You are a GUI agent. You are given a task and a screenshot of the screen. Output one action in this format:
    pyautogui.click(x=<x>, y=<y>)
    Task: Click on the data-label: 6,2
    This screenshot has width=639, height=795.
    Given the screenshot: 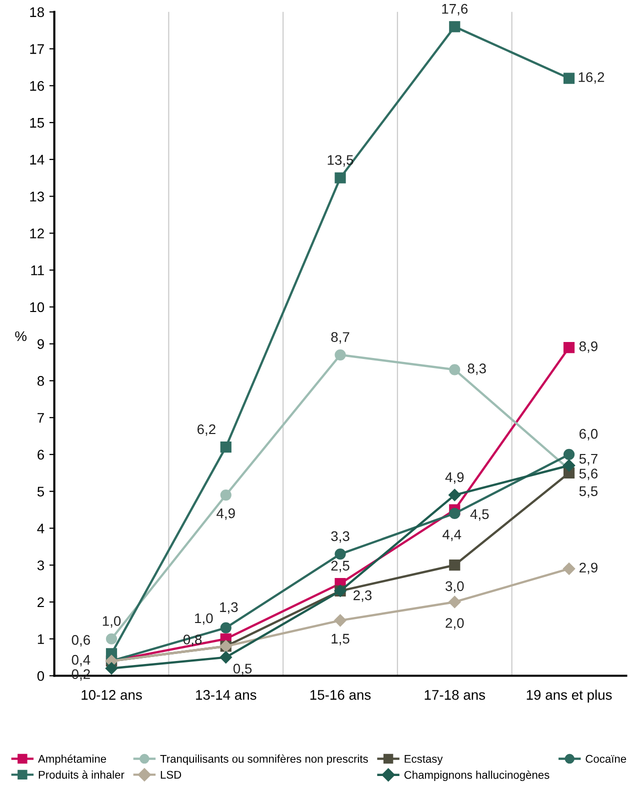 What is the action you would take?
    pyautogui.click(x=206, y=430)
    